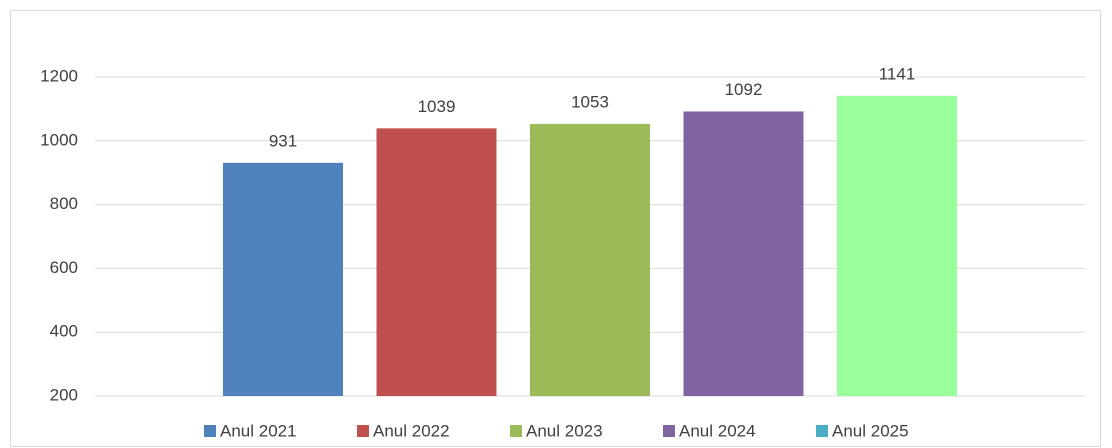  Describe the element at coordinates (437, 106) in the screenshot. I see `data-label: 1039` at that location.